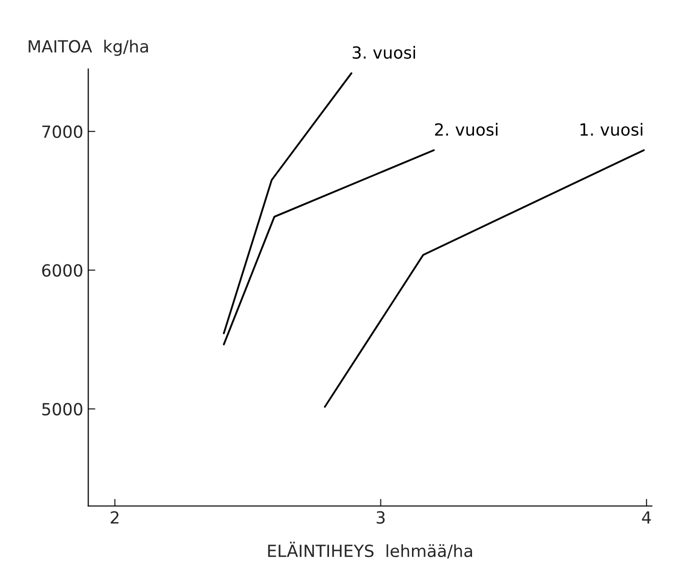 This screenshot has width=679, height=575. What do you see at coordinates (466, 129) in the screenshot?
I see `series-label: 2. vuosi` at bounding box center [466, 129].